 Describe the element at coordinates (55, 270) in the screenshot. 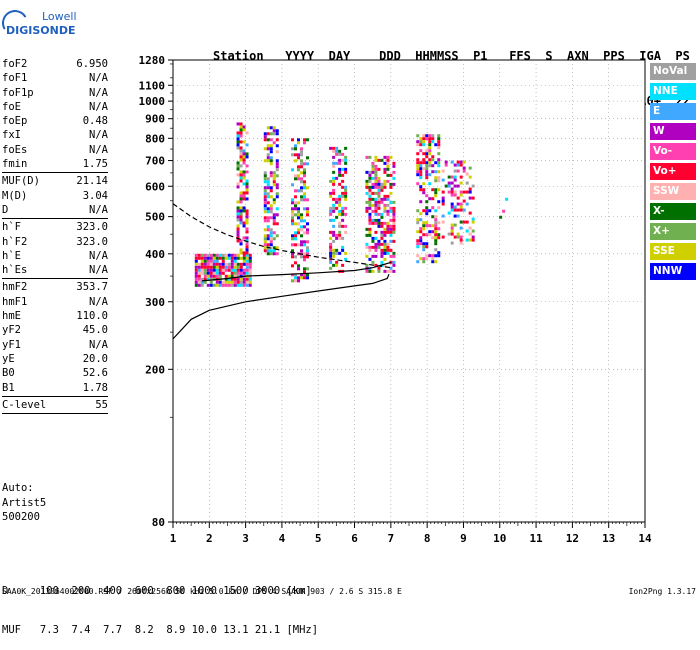

I see `param-row: h`Es N/A` at that location.